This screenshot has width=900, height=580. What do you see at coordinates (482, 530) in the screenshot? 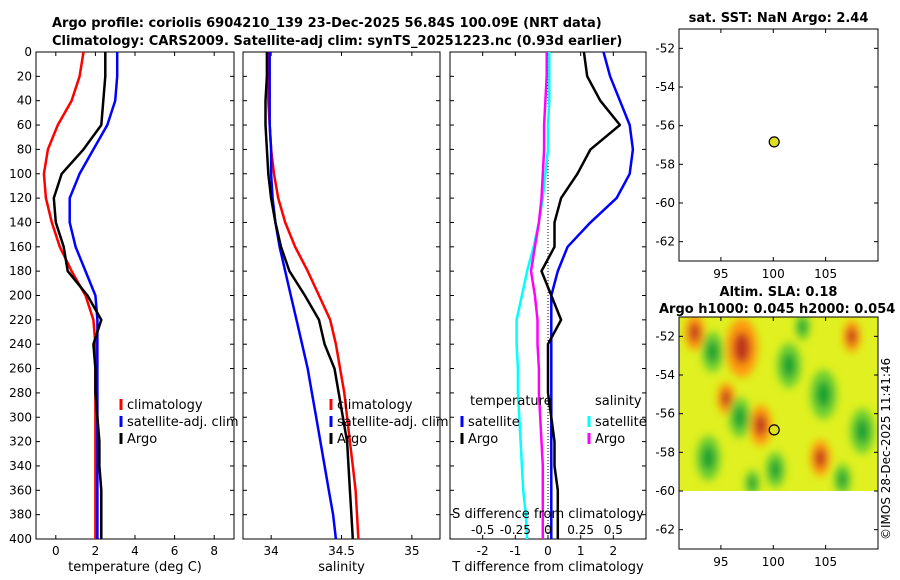
I see `diff-s-tick-label: -0.5` at bounding box center [482, 530].